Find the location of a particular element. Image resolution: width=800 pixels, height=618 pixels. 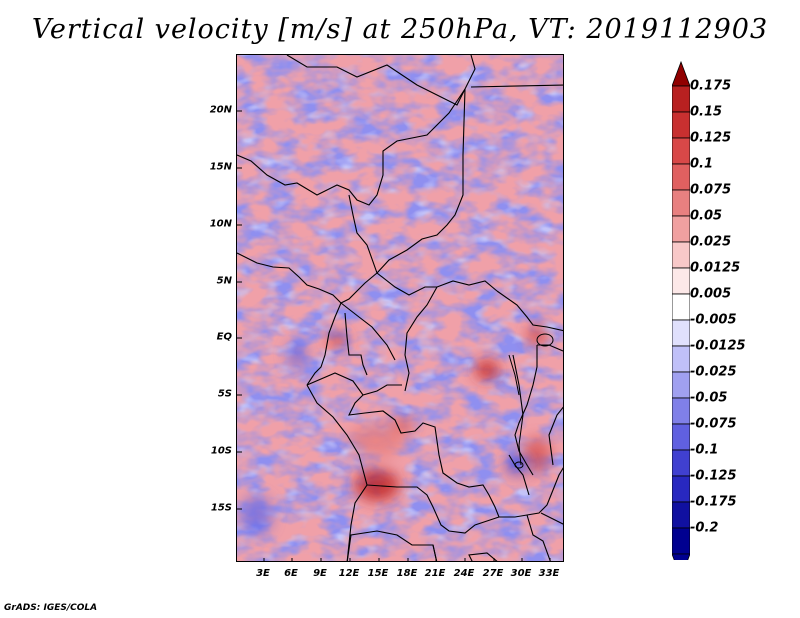

strong-updraft-areas is located at coordinates (439, 413).